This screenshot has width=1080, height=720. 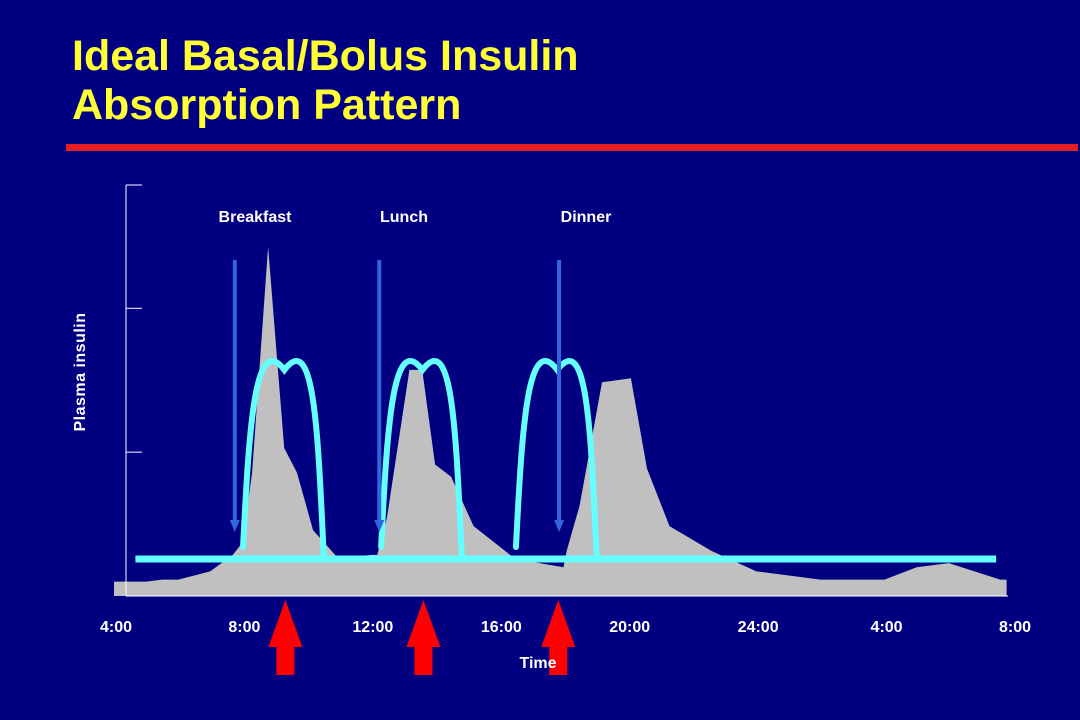 I want to click on title-underline, so click(x=572, y=147).